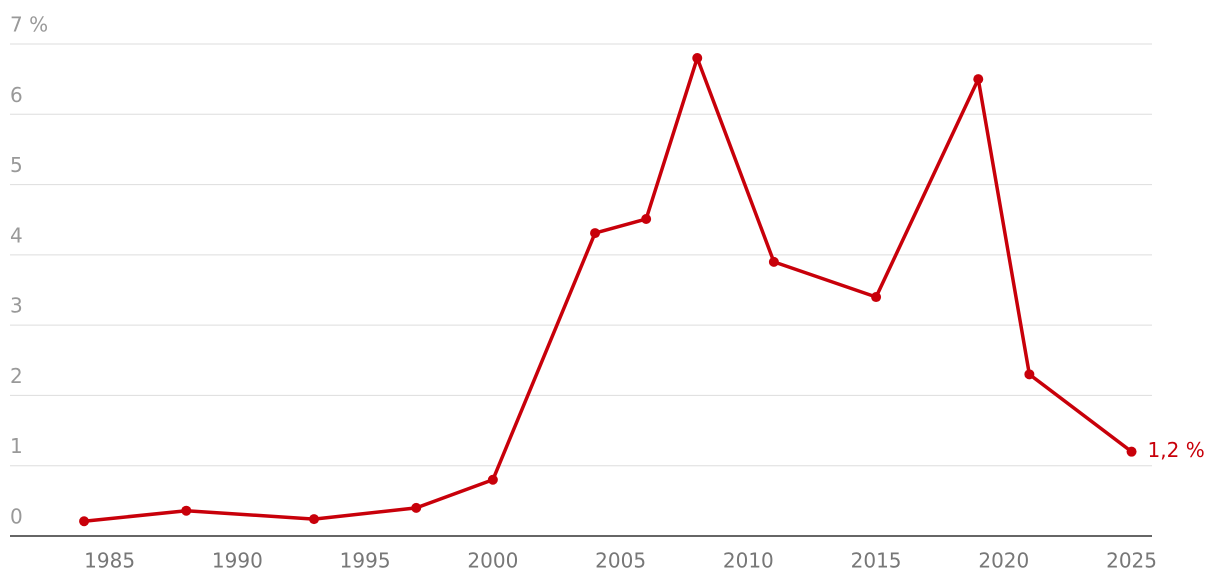 Image resolution: width=1220 pixels, height=586 pixels. I want to click on x-tick-label: 1985, so click(109, 561).